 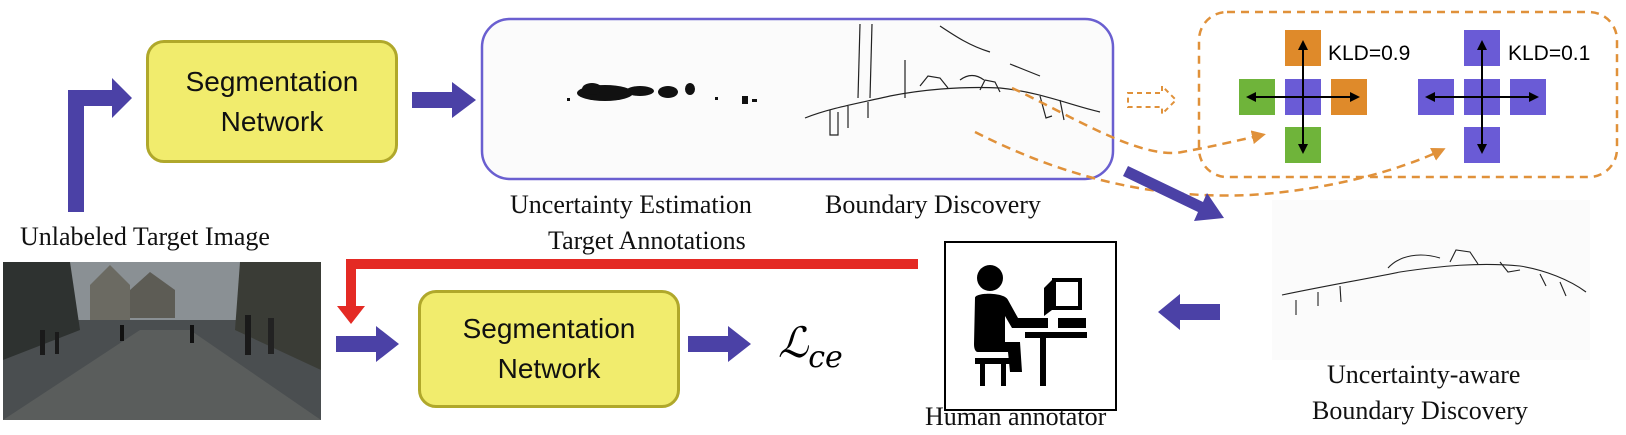 What do you see at coordinates (145, 236) in the screenshot?
I see `caption-unlabeled-target-image: Unlabeled Target Image` at bounding box center [145, 236].